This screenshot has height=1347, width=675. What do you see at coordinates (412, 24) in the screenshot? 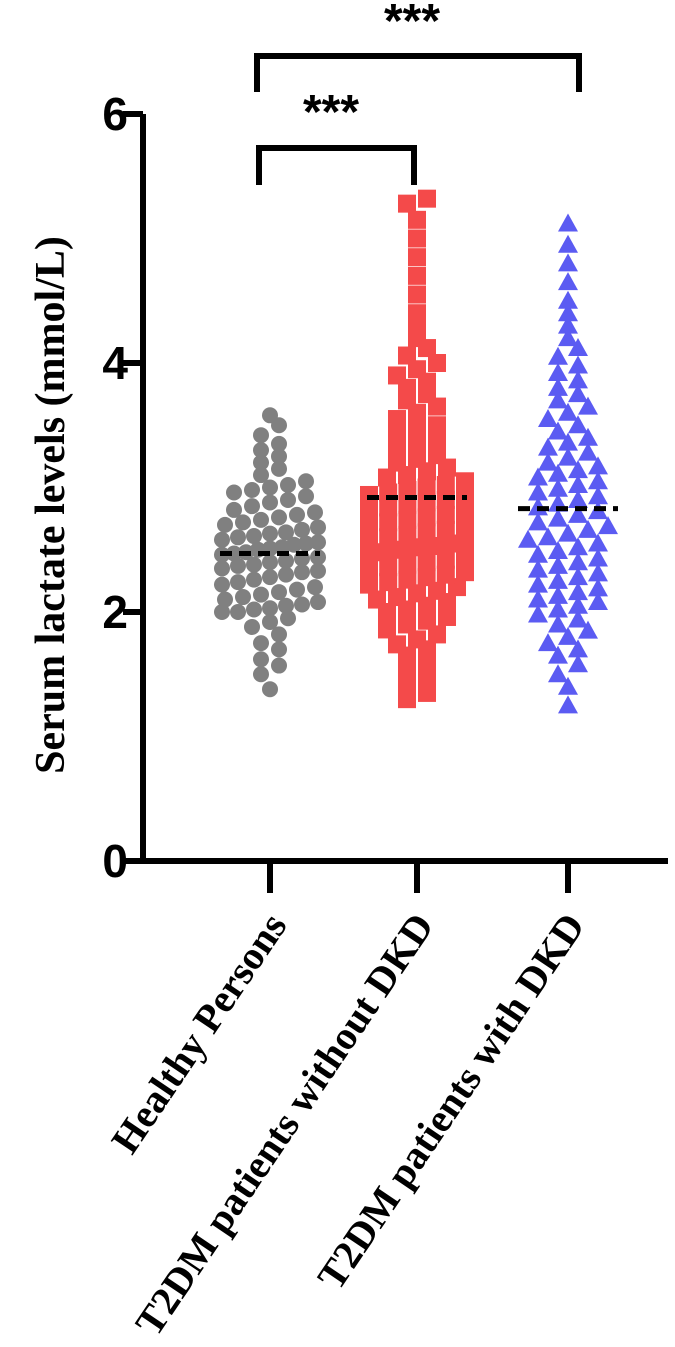
I see `significance-label-2: ***` at bounding box center [412, 24].